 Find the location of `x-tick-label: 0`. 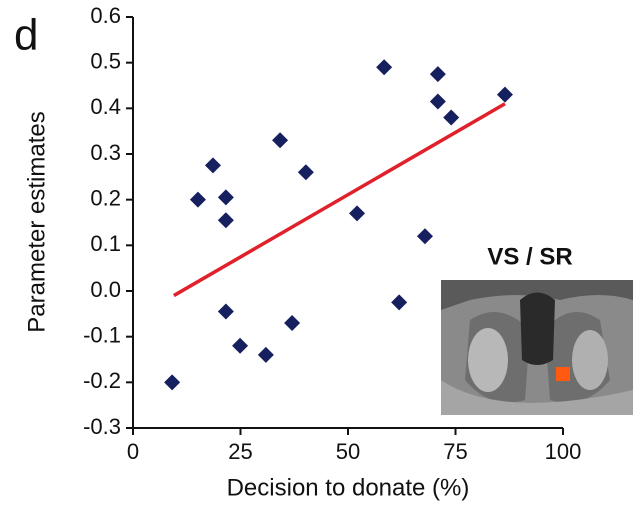

x-tick-label: 0 is located at coordinates (133, 451).